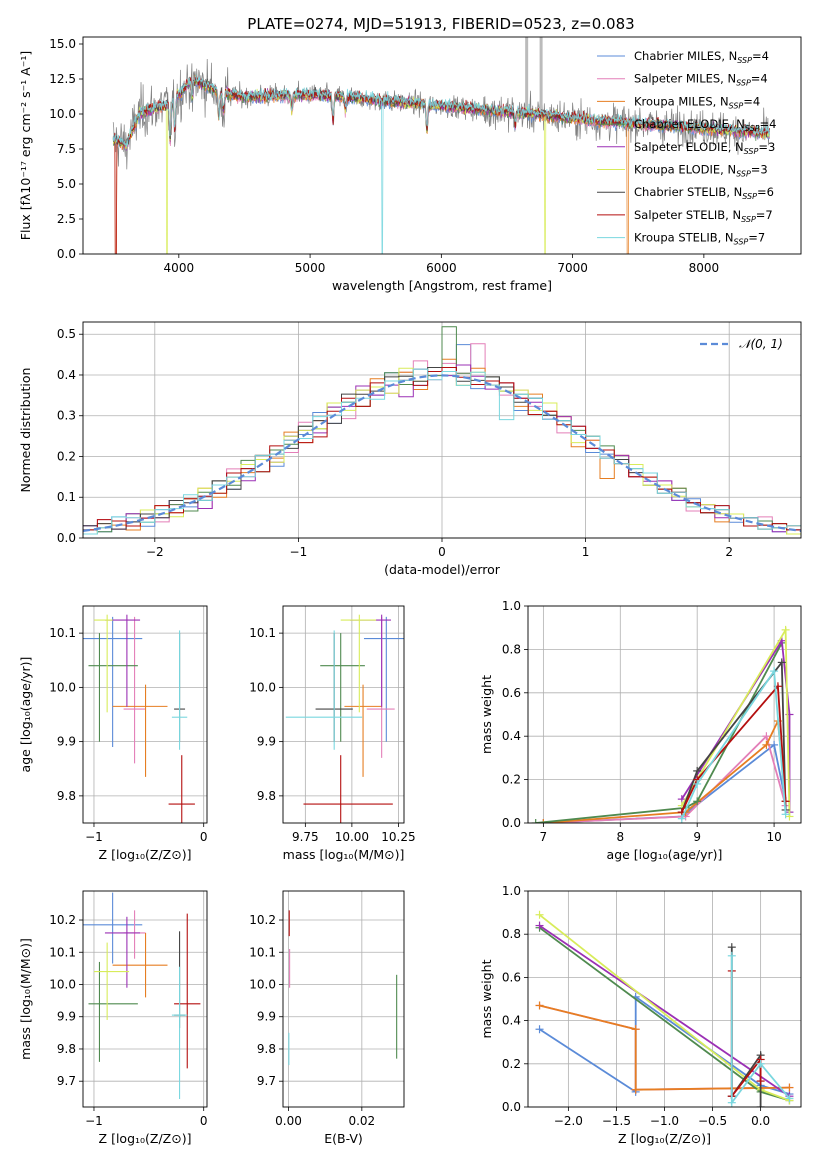 This screenshot has width=819, height=1170. I want to click on y-tick-label: 10.2, so click(262, 920).